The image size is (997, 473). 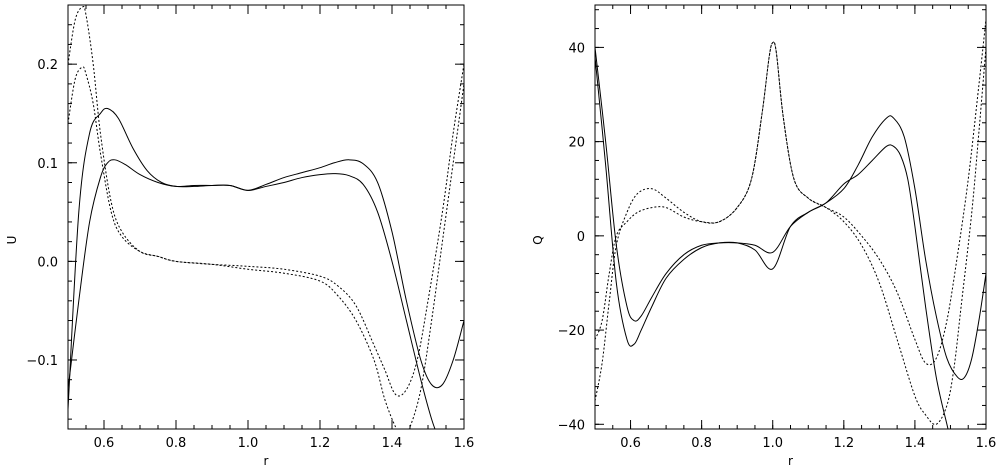 What do you see at coordinates (772, 443) in the screenshot?
I see `q-x-tick-label: 1.0` at bounding box center [772, 443].